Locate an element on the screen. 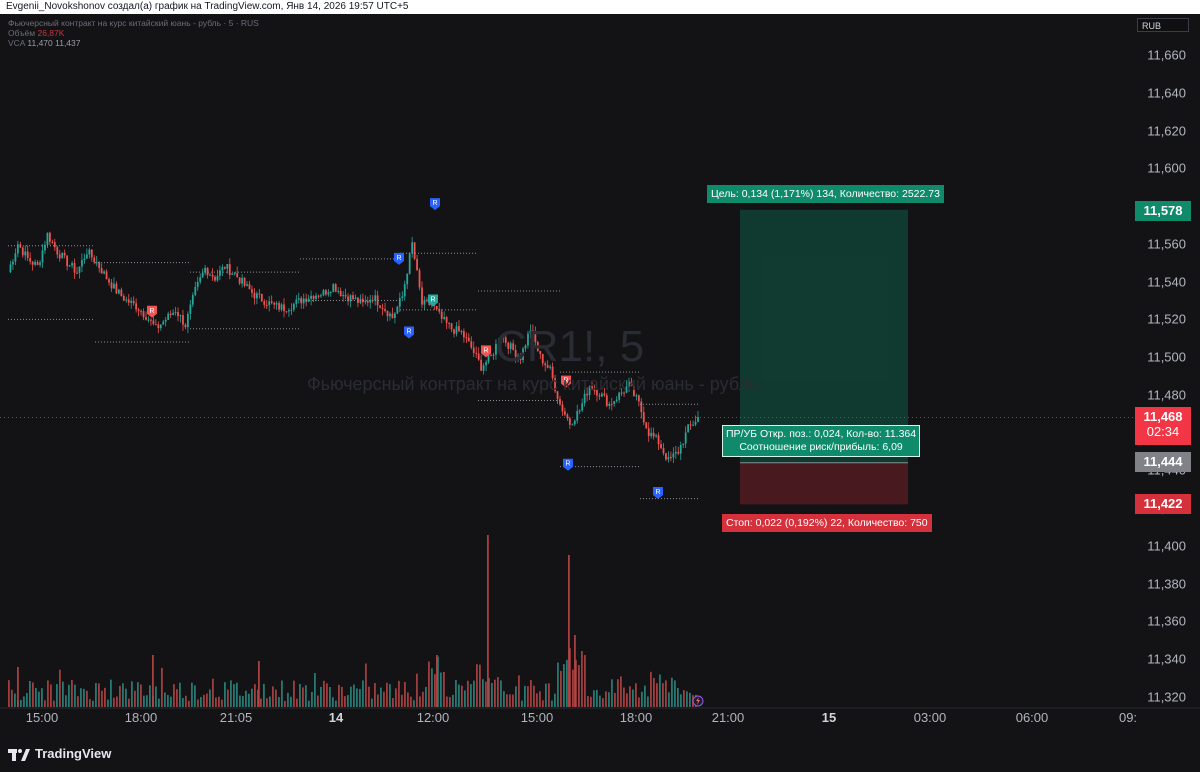 The image size is (1200, 772). target-zone is located at coordinates (824, 336).